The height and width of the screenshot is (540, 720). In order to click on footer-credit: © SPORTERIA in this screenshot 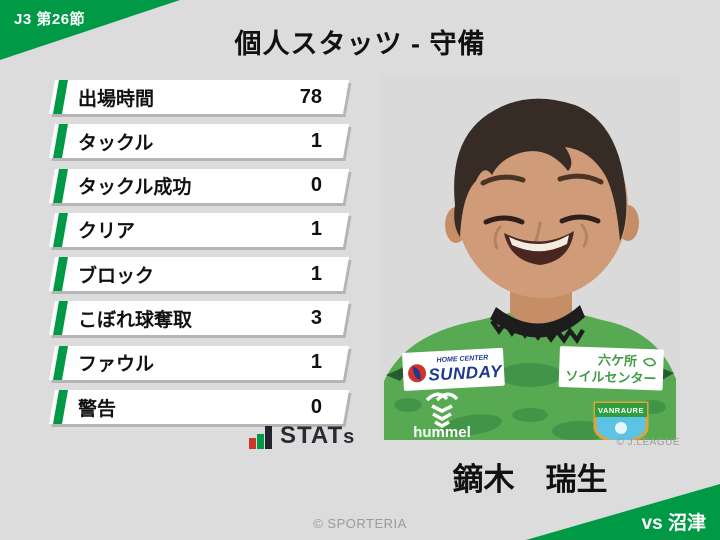, I will do `click(360, 523)`.